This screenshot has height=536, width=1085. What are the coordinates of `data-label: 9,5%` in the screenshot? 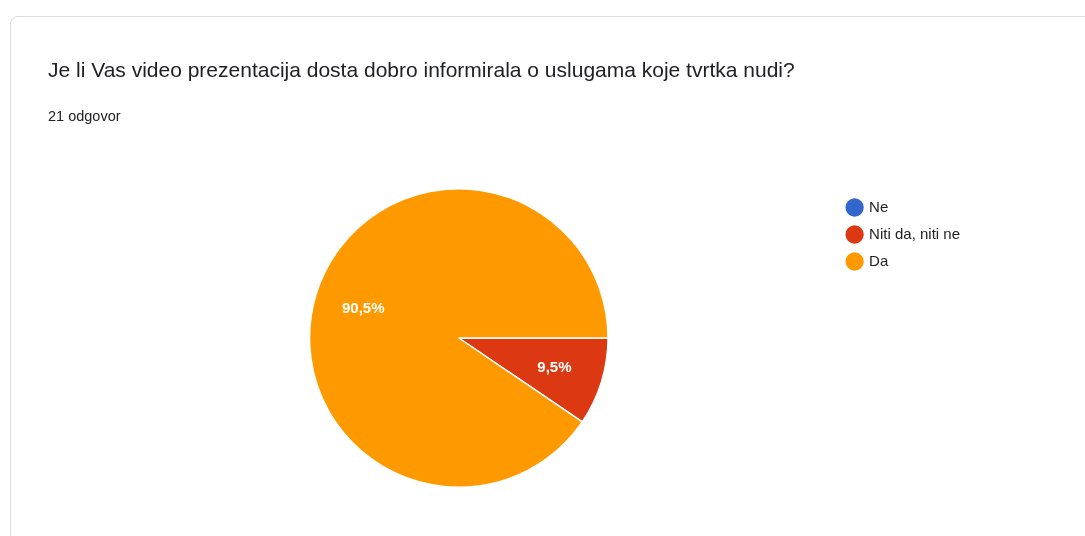 It's located at (554, 366).